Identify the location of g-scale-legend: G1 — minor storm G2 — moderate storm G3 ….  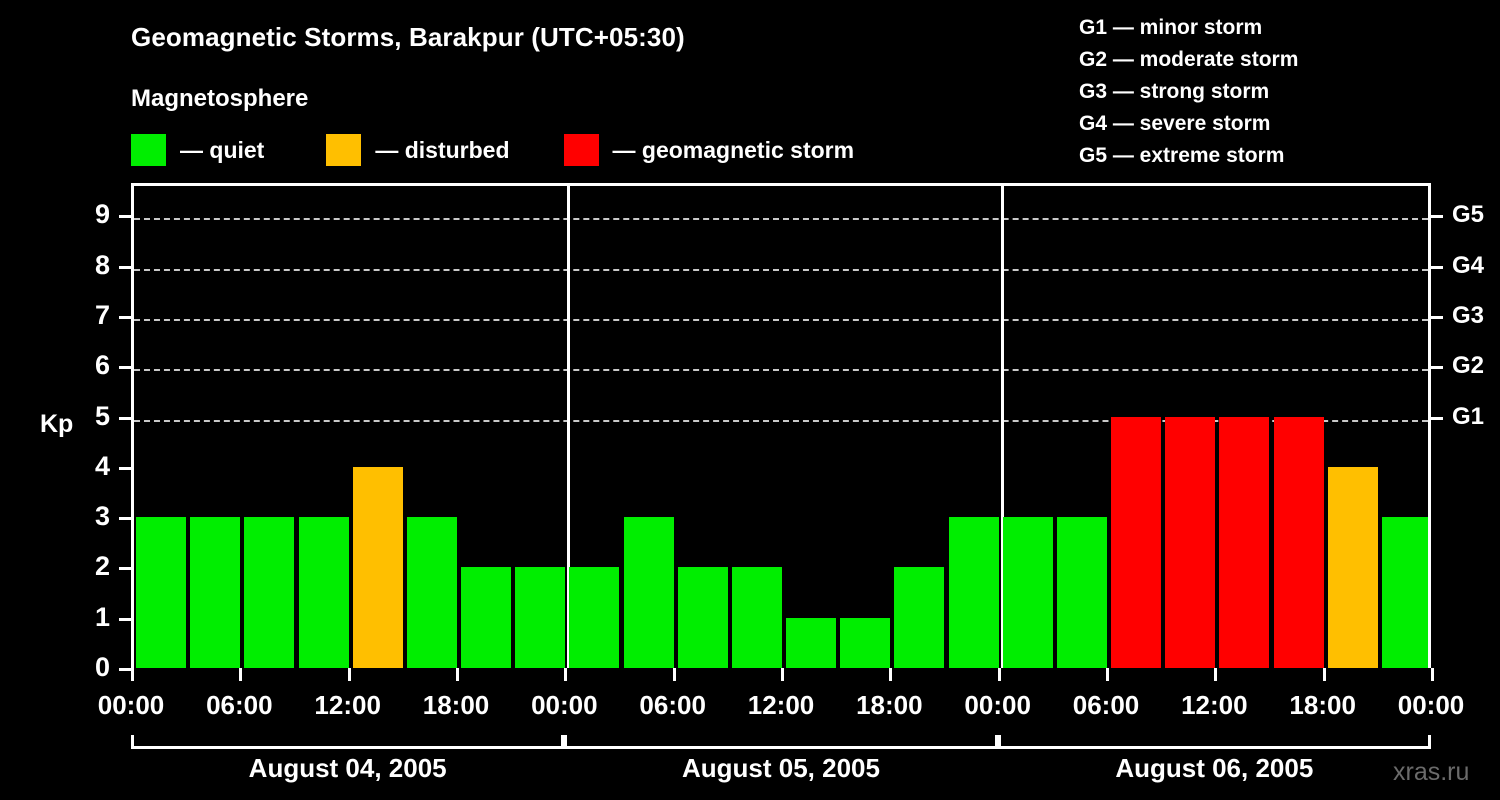
(1188, 92).